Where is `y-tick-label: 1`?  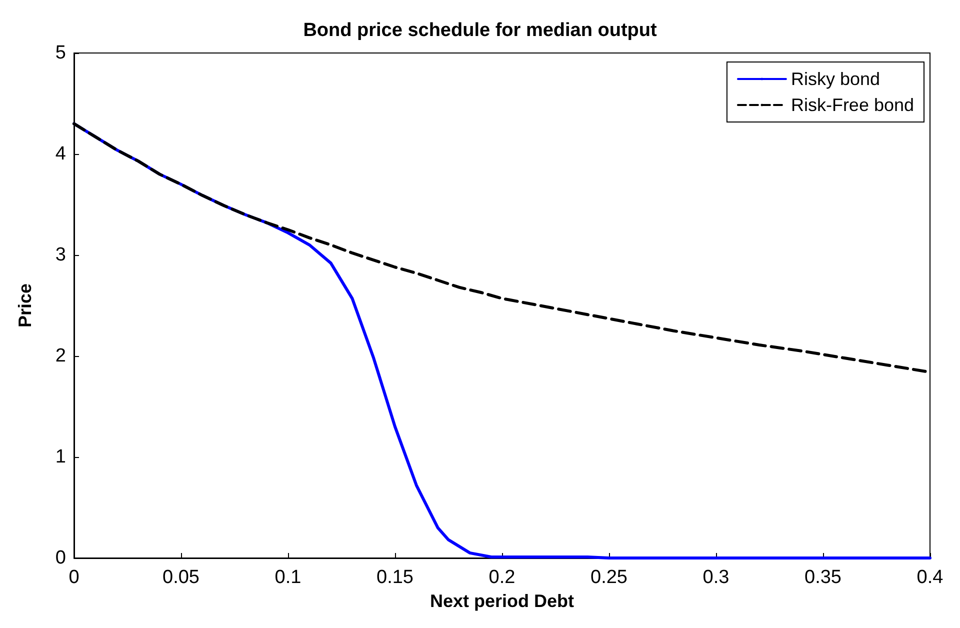 y-tick-label: 1 is located at coordinates (60, 457).